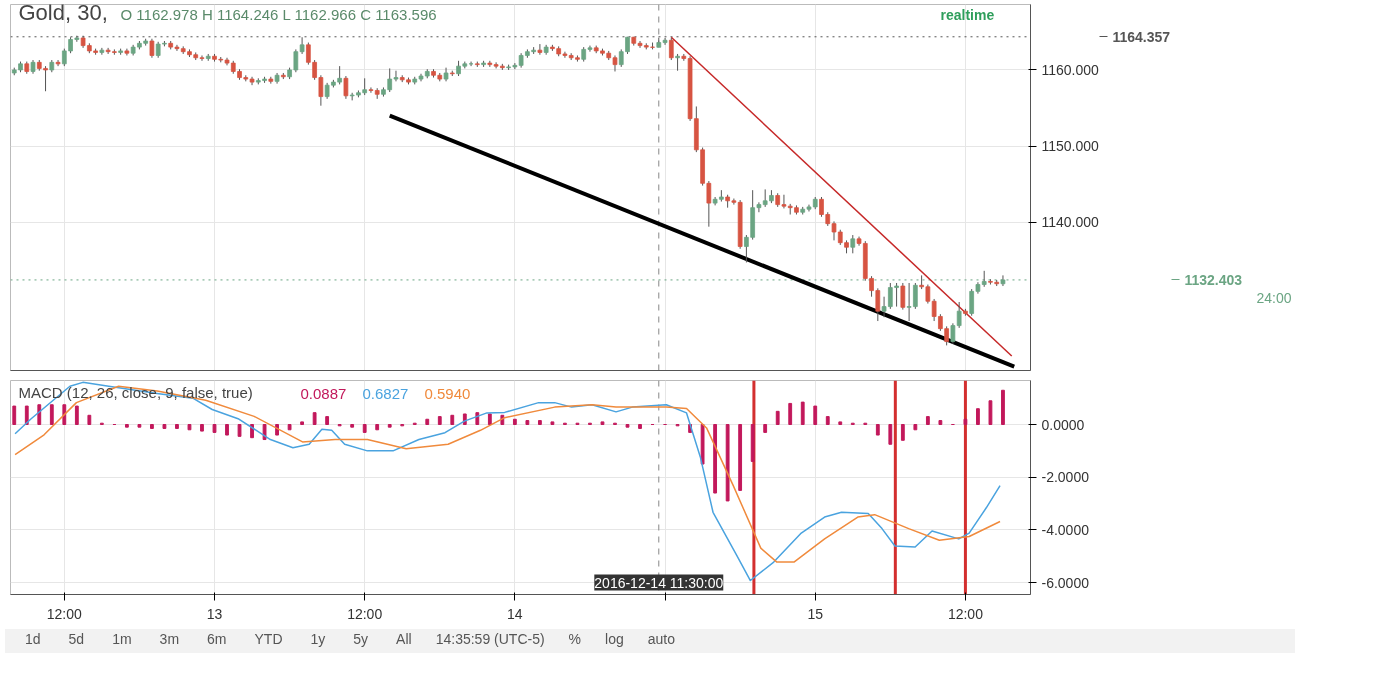 Image resolution: width=1389 pixels, height=685 pixels. I want to click on y-tick-label: -4.0000, so click(1065, 529).